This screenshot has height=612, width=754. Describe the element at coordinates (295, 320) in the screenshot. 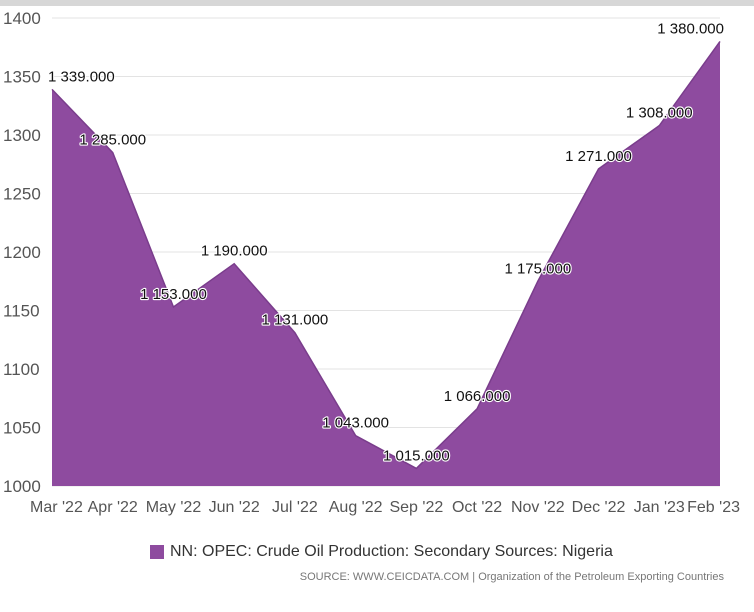

I see `data-label: 1 131.000` at that location.